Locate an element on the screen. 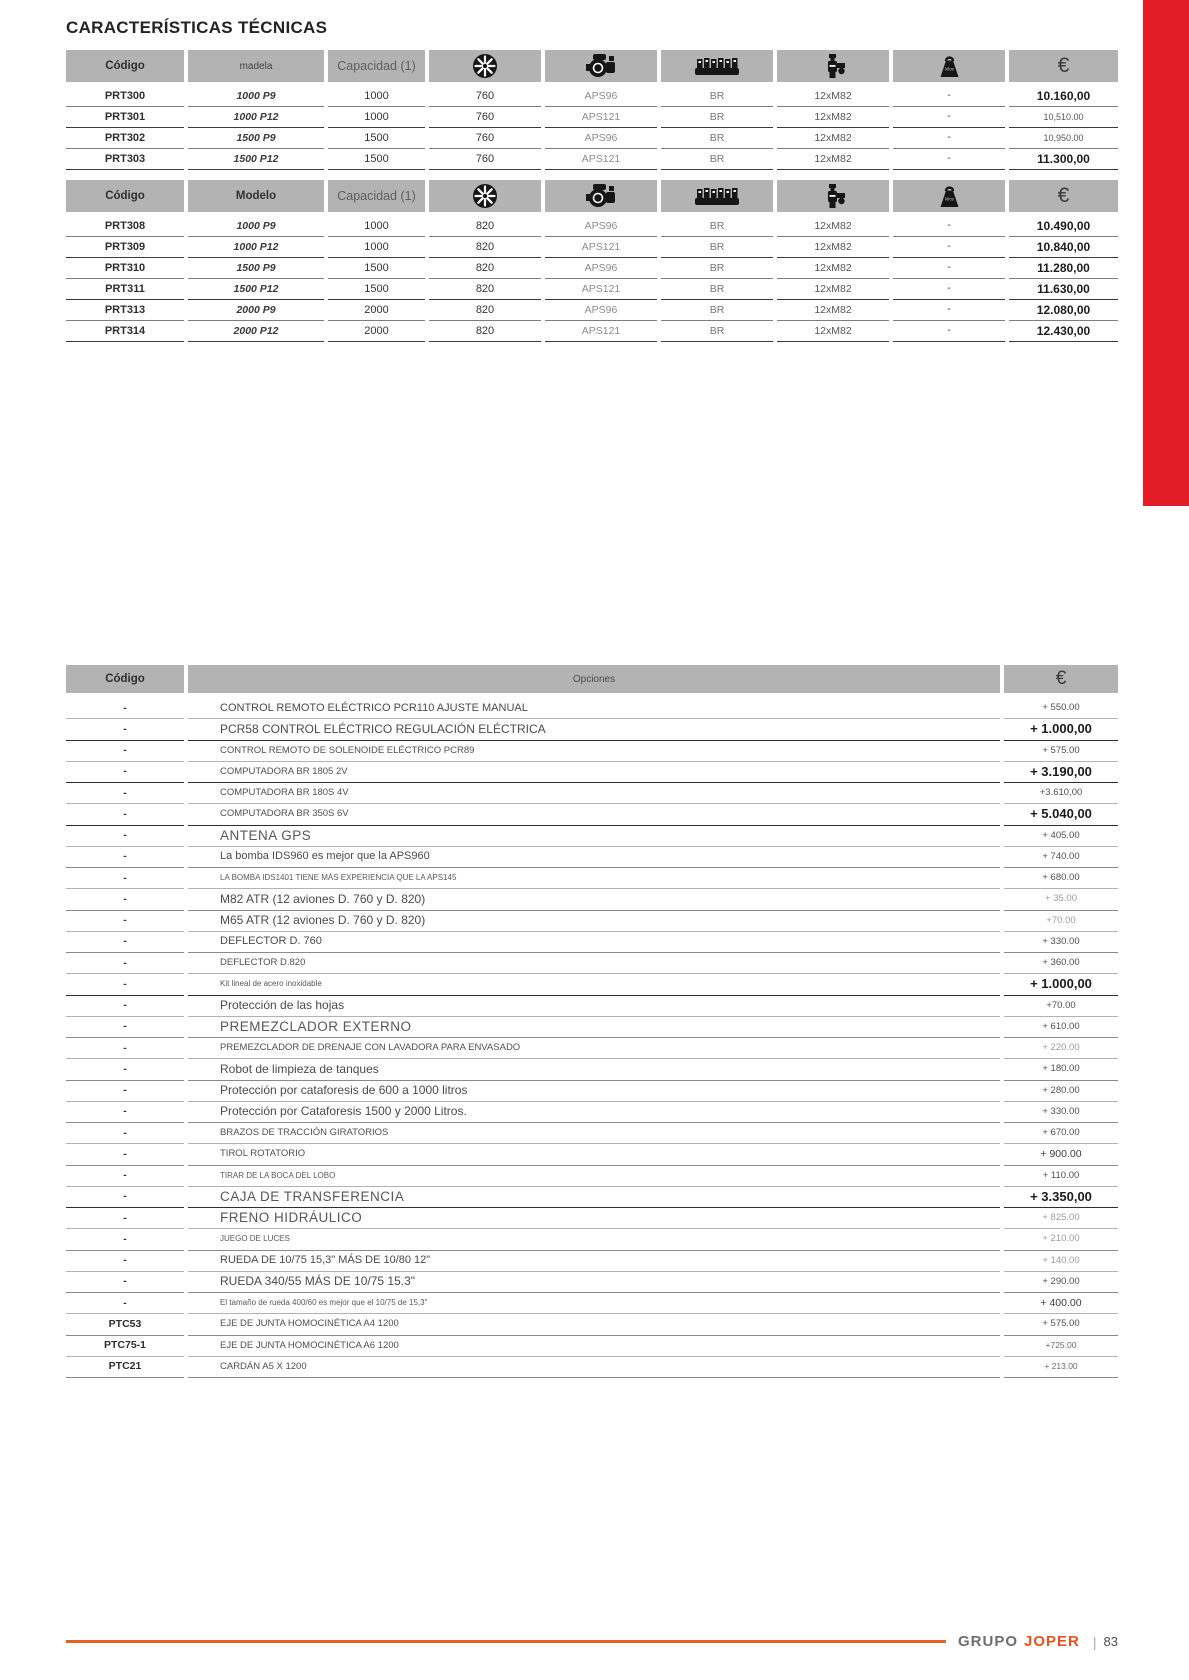 Image resolution: width=1189 pixels, height=1680 pixels. cell-model: 1500 P12 is located at coordinates (256, 159).